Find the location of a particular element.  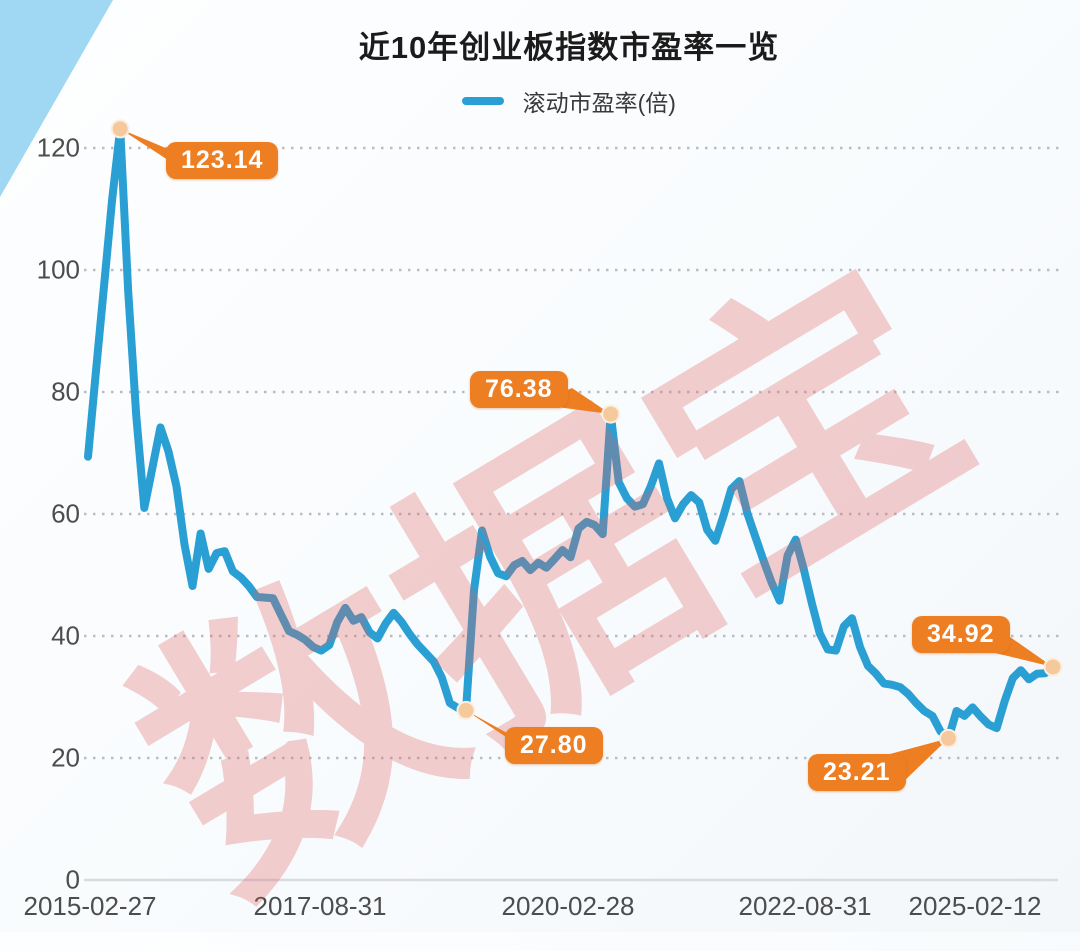

y-axis-label: 100 is located at coordinates (58, 269).